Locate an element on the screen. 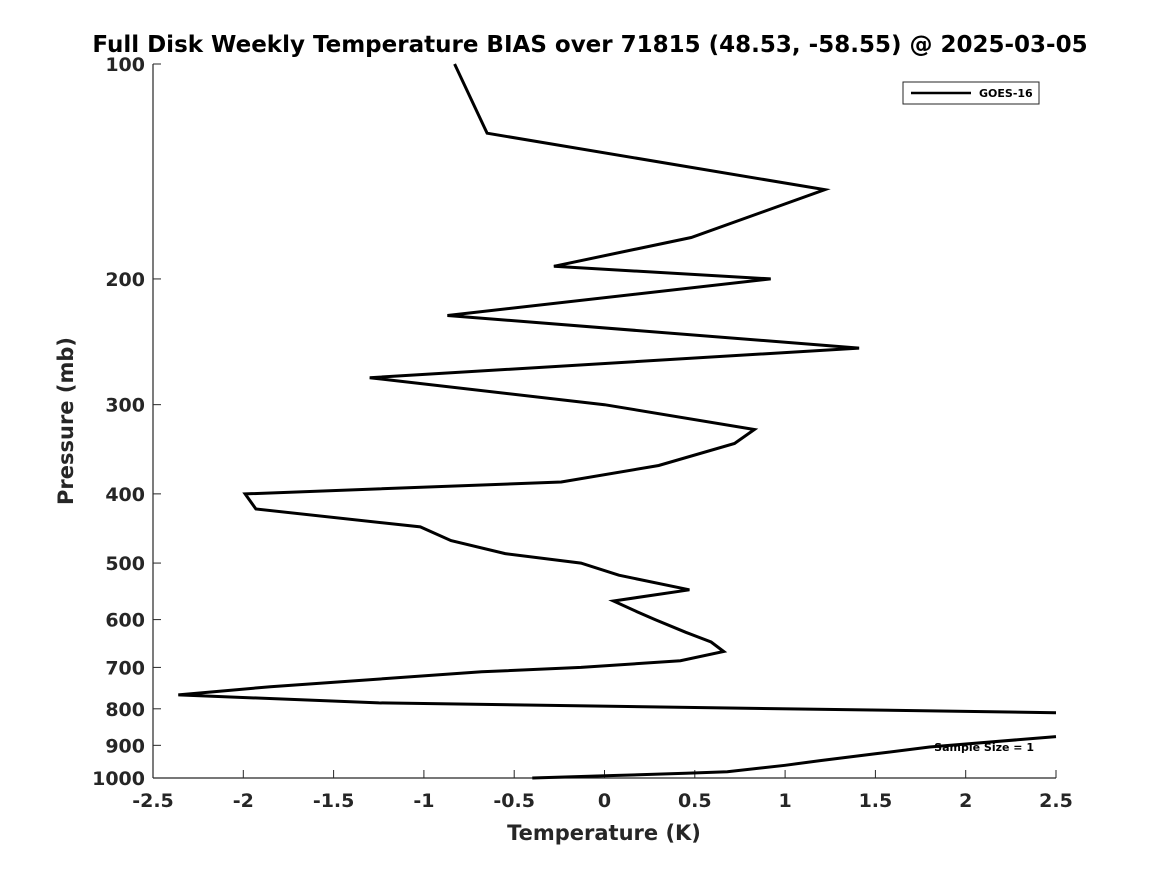 The image size is (1167, 879). y-tick-label: 200 is located at coordinates (125, 280).